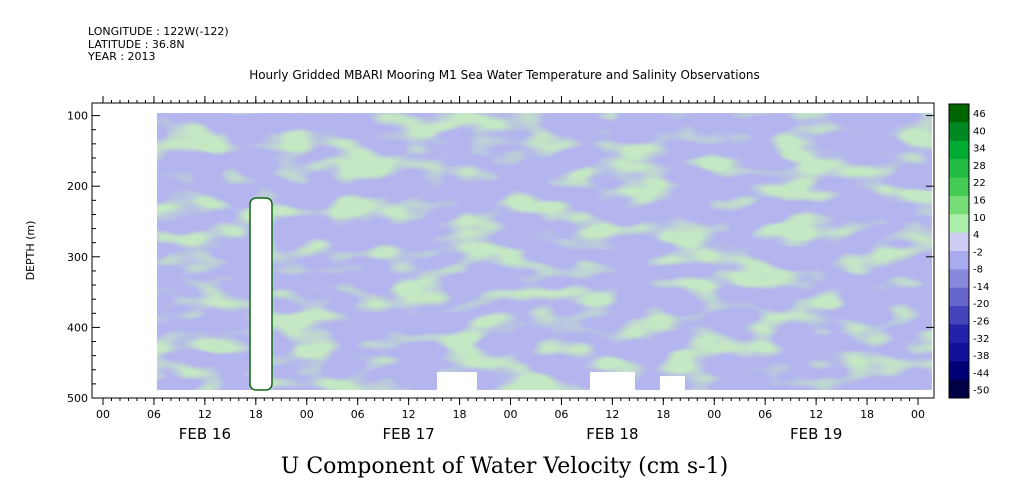  Describe the element at coordinates (261, 294) in the screenshot. I see `missing-data-gap` at that location.